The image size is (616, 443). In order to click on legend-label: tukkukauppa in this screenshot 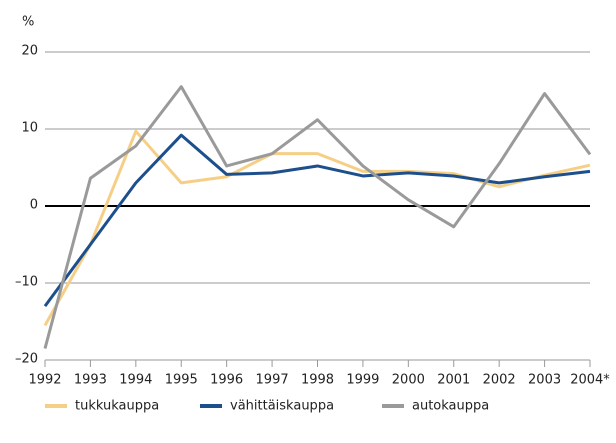, I will do `click(117, 406)`.